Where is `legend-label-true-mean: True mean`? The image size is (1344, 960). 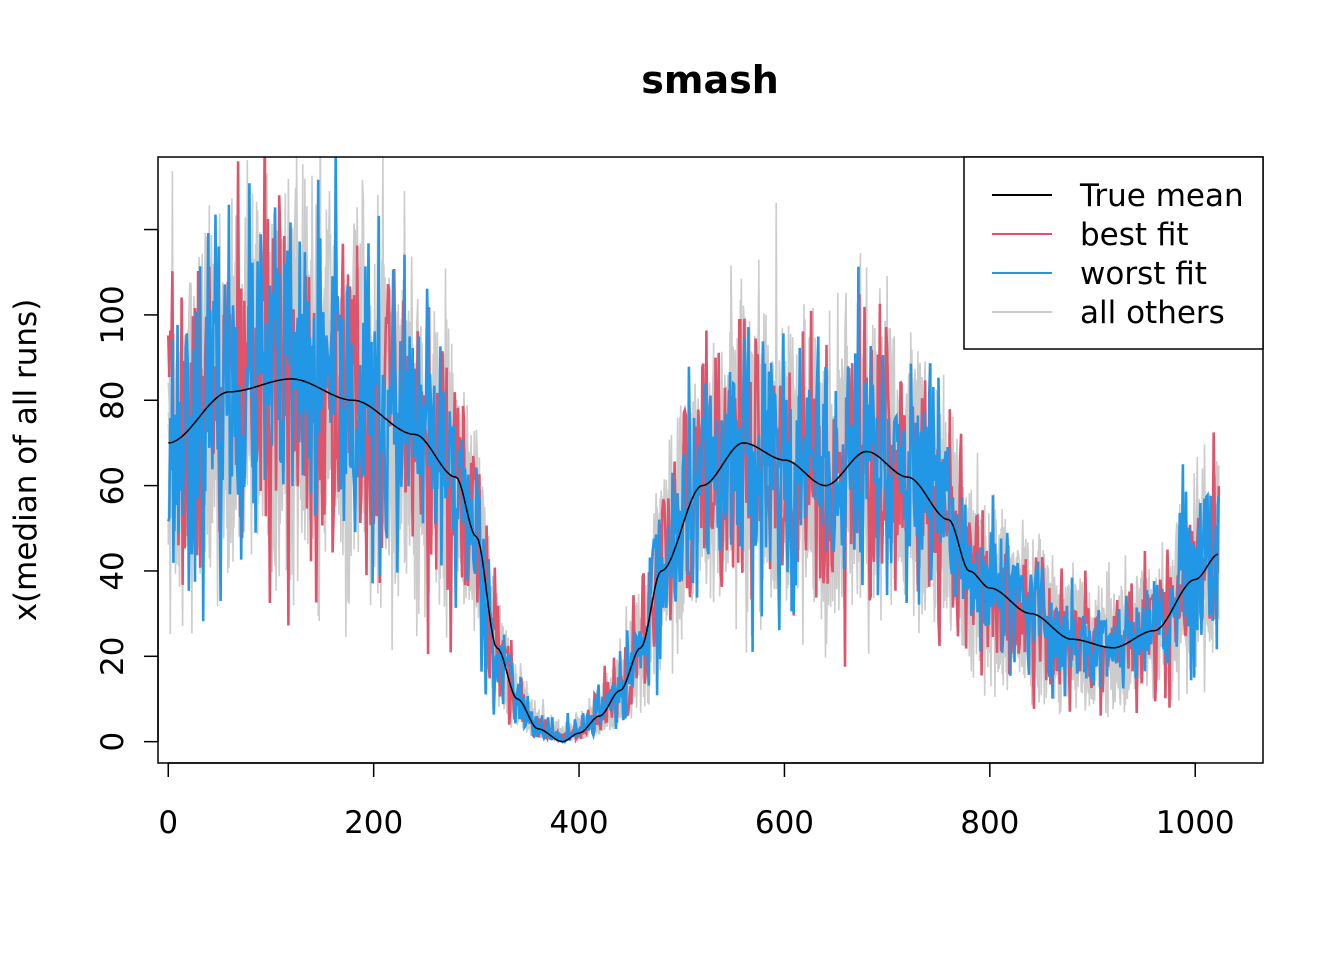
legend-label-true-mean: True mean is located at coordinates (1161, 196).